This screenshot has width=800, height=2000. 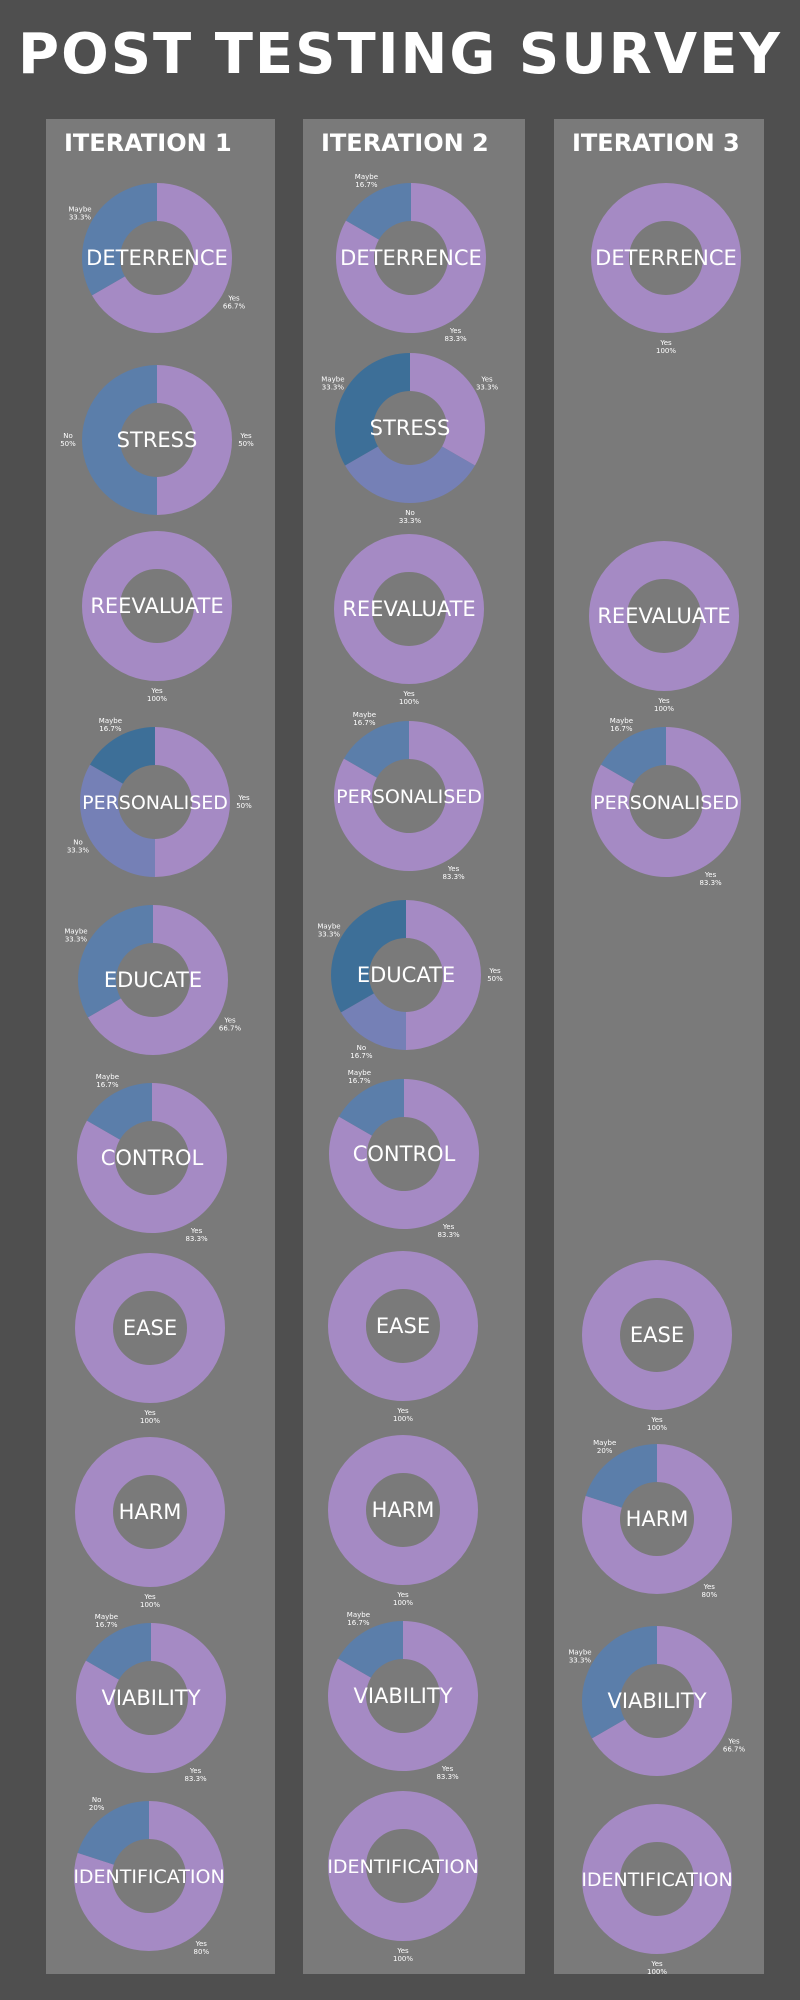 I want to click on iter3-deterrence-label-yes: Yes 100%, so click(x=666, y=347).